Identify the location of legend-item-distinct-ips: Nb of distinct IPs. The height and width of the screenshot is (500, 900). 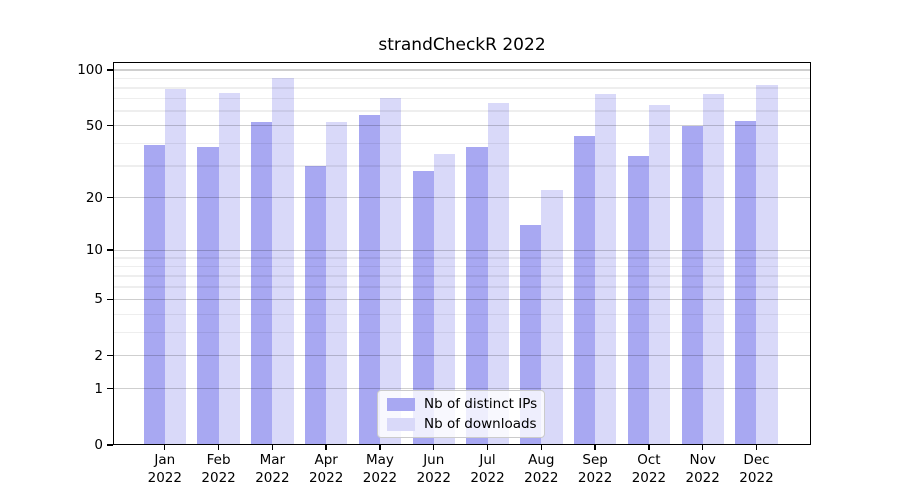
(462, 404).